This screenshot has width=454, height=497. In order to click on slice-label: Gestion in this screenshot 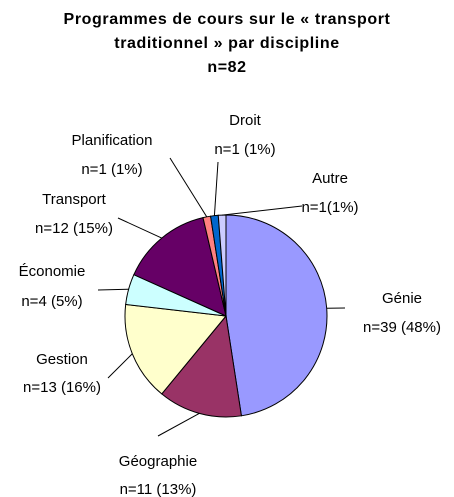, I will do `click(62, 359)`.